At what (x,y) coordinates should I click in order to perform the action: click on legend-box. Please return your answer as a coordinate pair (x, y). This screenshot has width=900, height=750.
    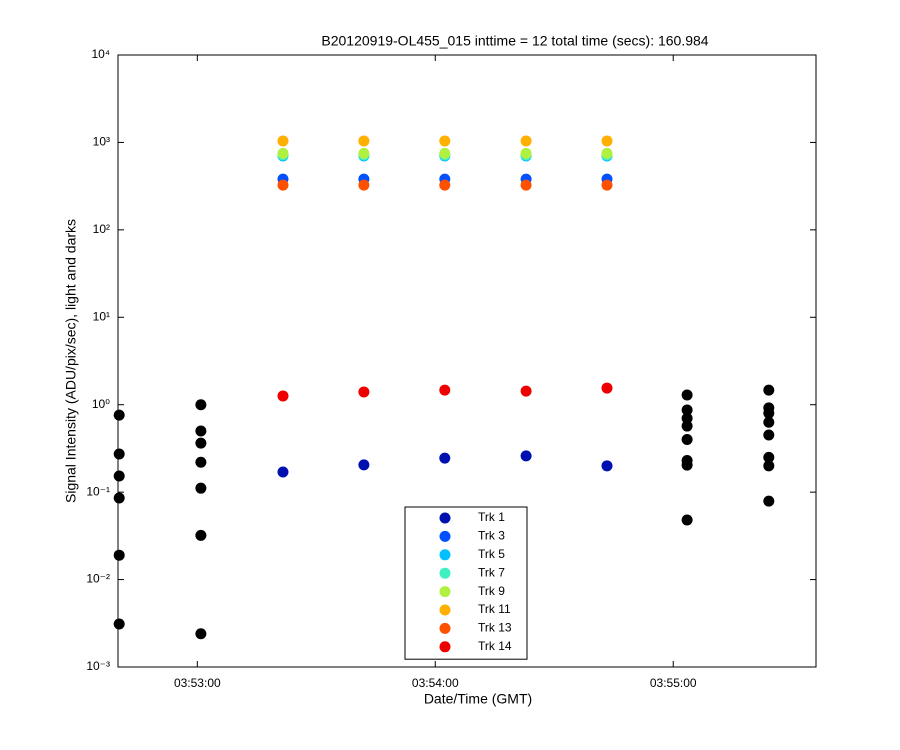
    Looking at the image, I should click on (466, 583).